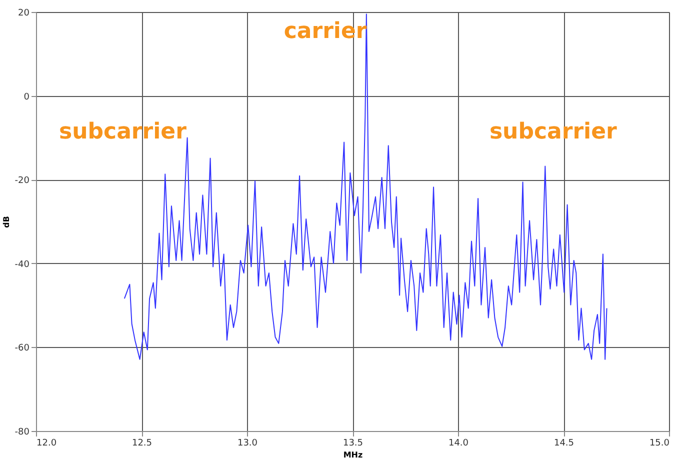 This screenshot has height=461, width=690. I want to click on x-tick-label: 13.0, so click(247, 443).